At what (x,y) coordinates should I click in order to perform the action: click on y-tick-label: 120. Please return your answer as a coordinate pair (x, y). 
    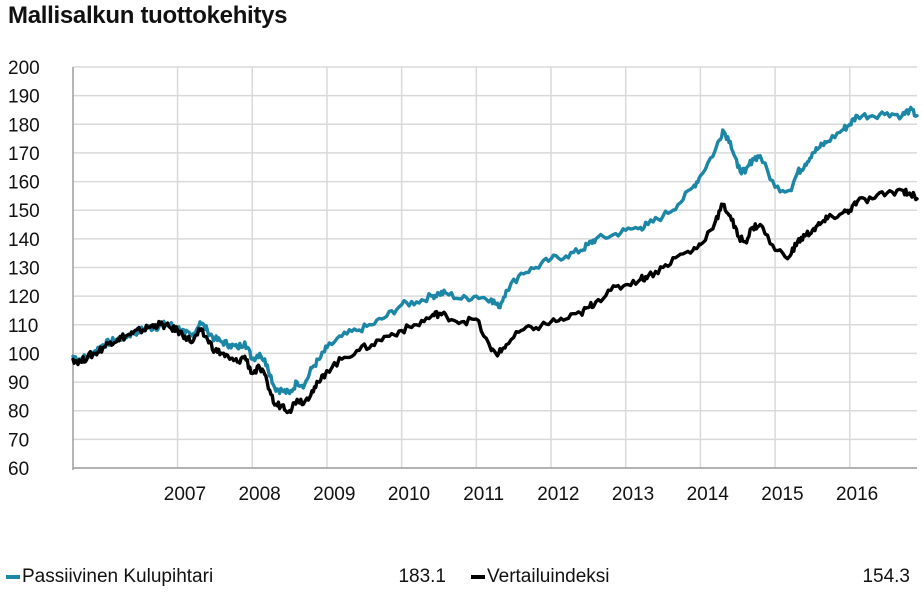
    Looking at the image, I should click on (24, 297).